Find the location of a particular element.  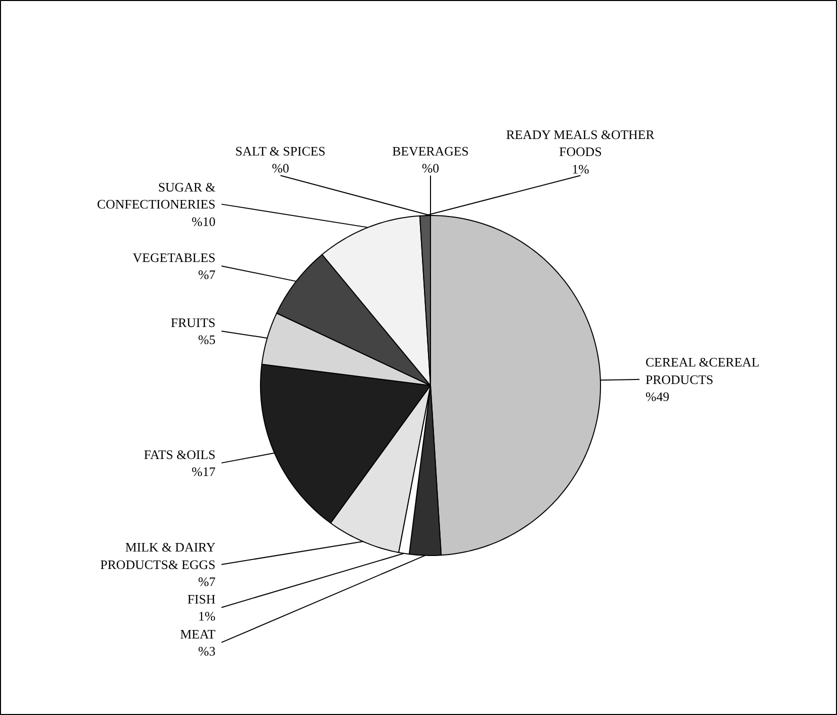

slice-label: CEREAL &CEREAL PRODUCTS is located at coordinates (703, 370).